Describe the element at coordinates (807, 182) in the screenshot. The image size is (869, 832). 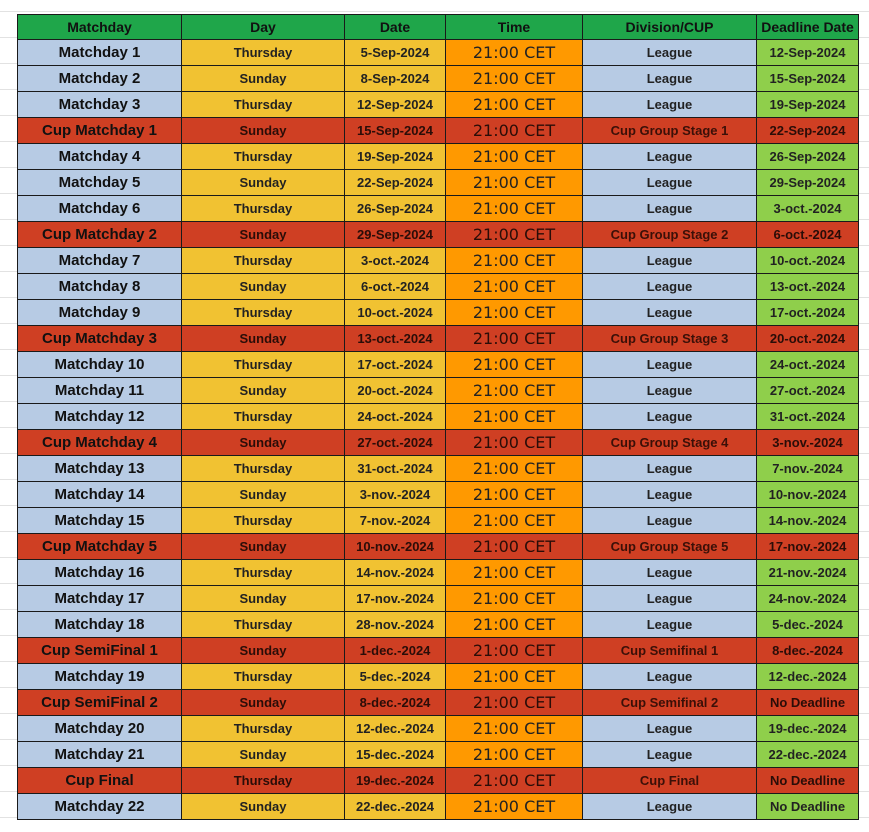
I see `deadline-cell: 29-Sep-2024` at that location.